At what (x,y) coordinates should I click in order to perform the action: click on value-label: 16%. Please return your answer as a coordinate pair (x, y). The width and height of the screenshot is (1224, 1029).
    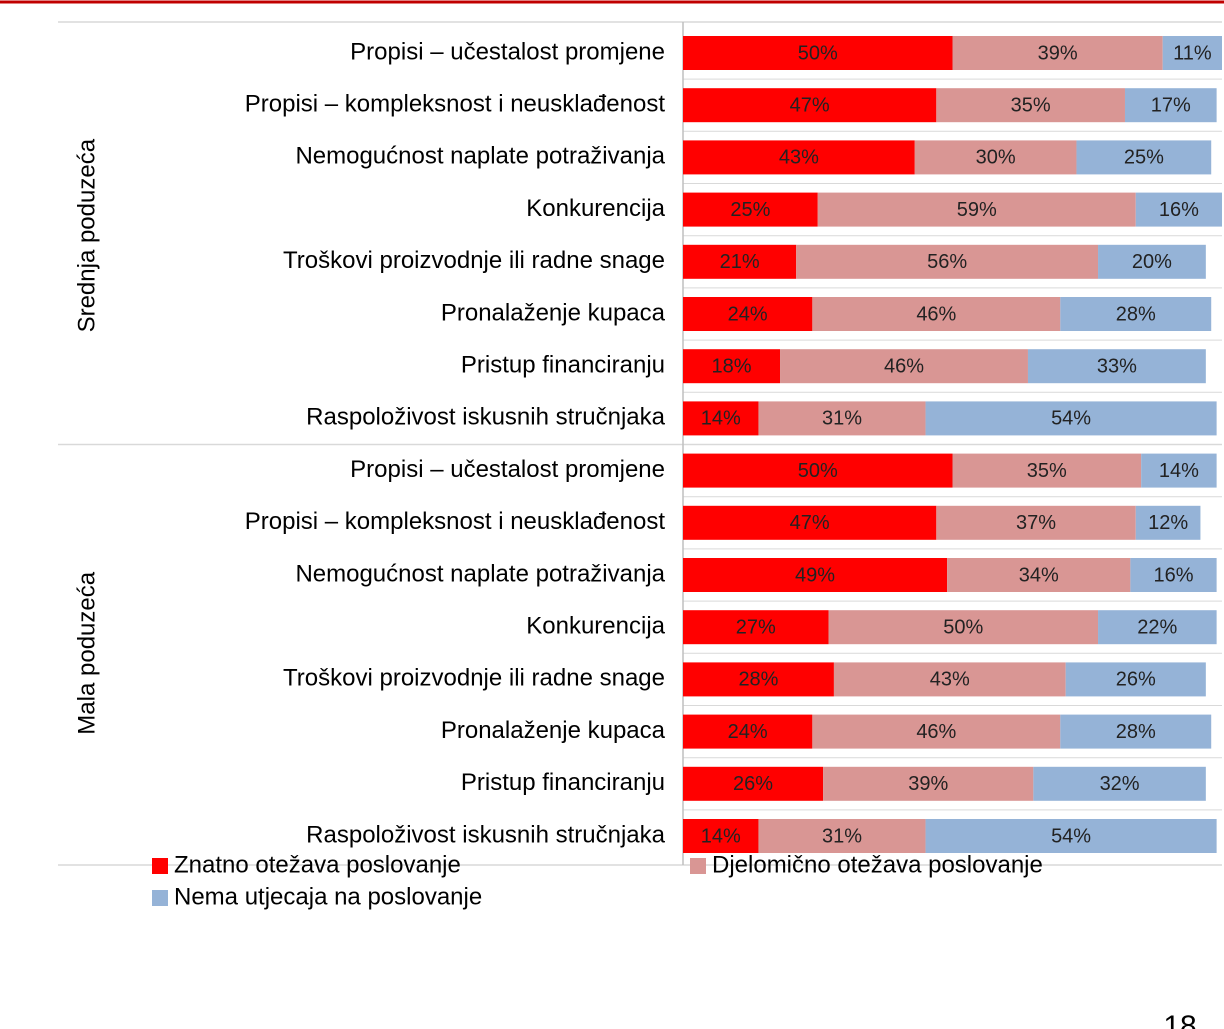
    Looking at the image, I should click on (1173, 575).